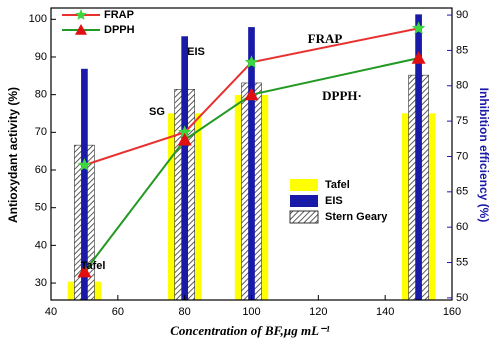  What do you see at coordinates (251, 312) in the screenshot?
I see `x-tick-label: 100` at bounding box center [251, 312].